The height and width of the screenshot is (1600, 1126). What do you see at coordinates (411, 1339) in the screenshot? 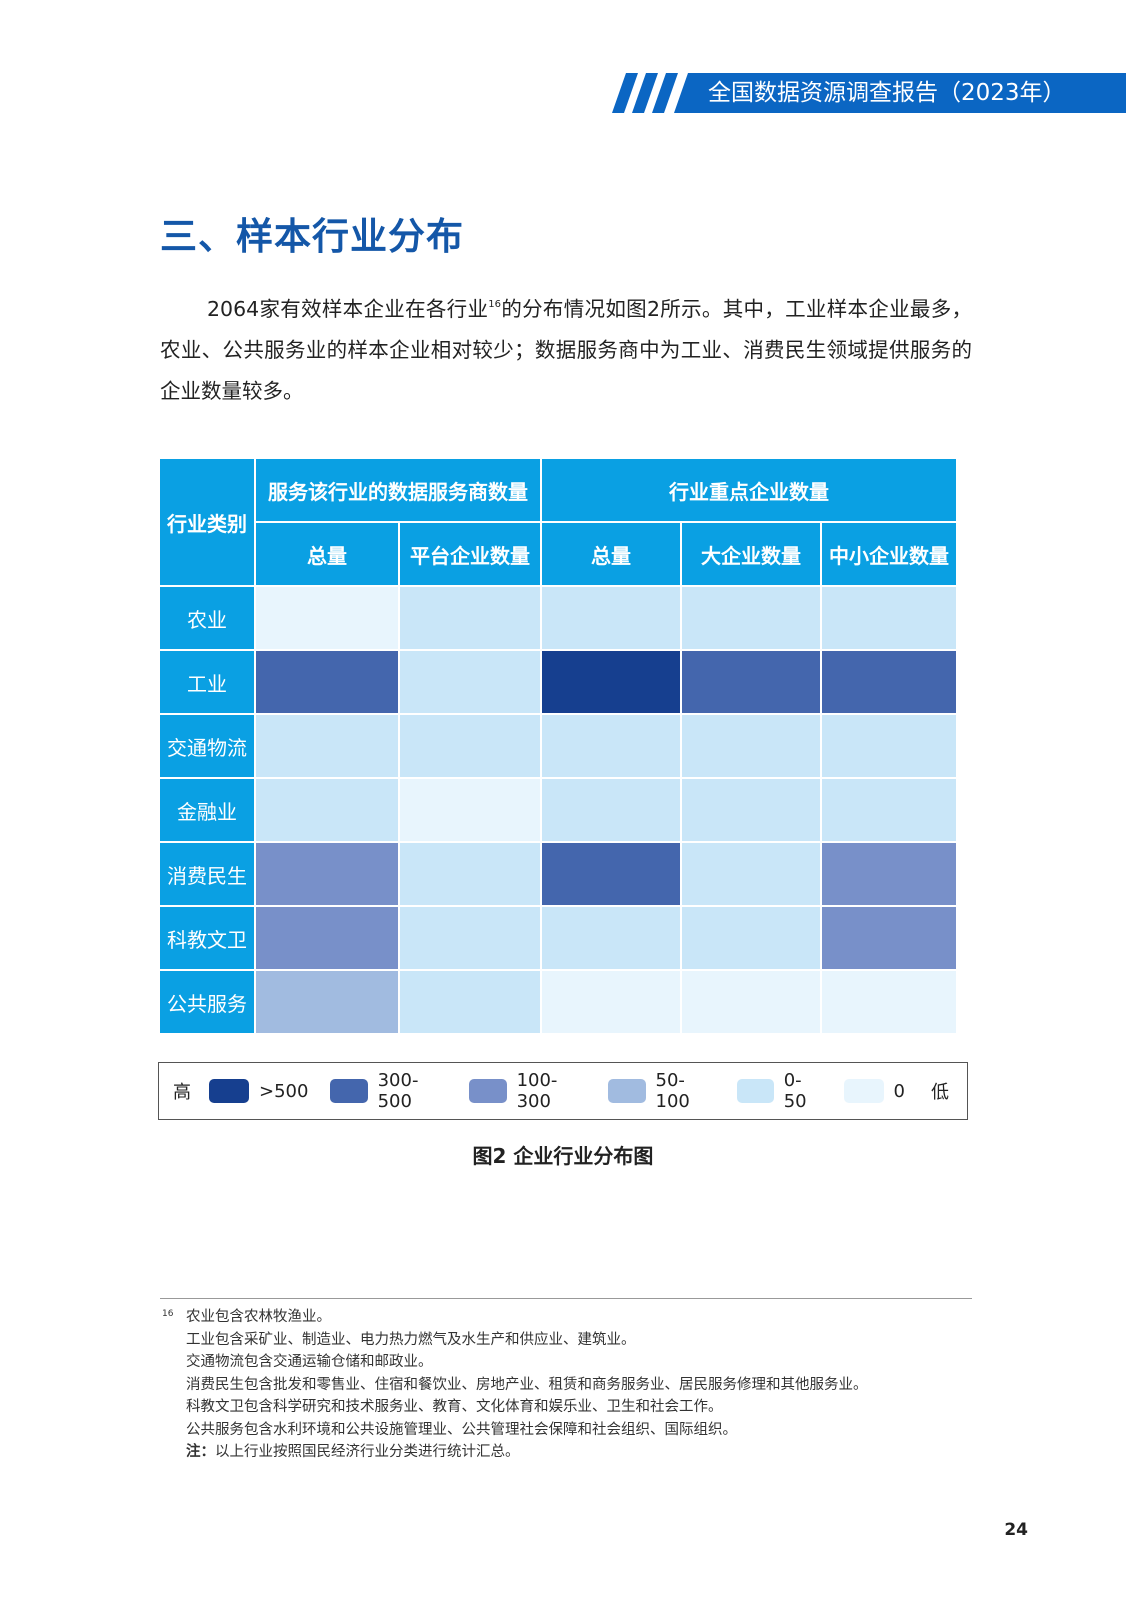
I see `footnote-line: 工业包含采矿业、制造业、电力热力燃气及水生产和供应业、建筑业。` at bounding box center [411, 1339].